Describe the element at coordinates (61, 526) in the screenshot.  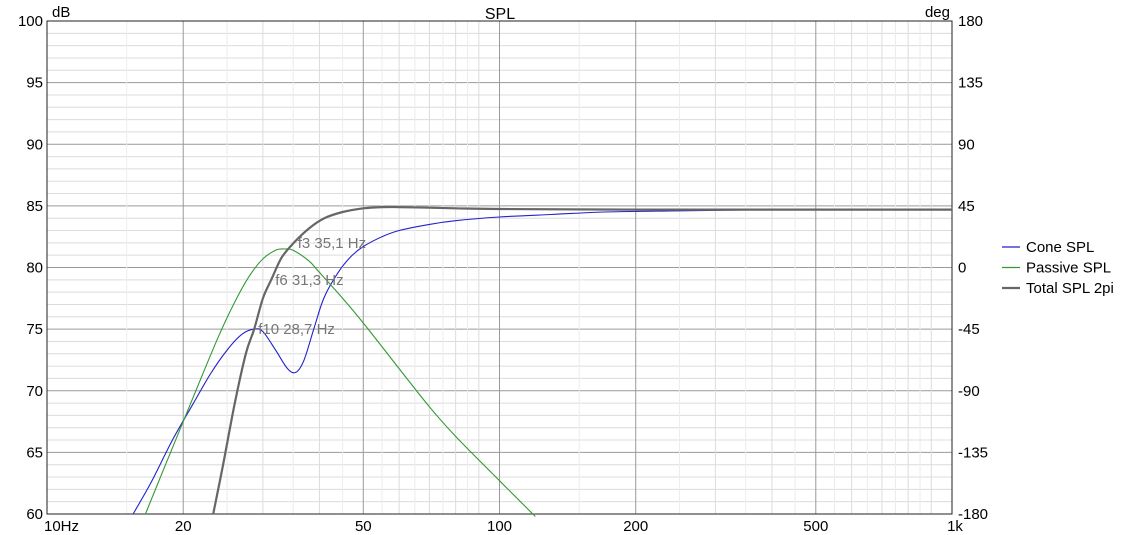
I see `x-tick-label: 10Hz` at that location.